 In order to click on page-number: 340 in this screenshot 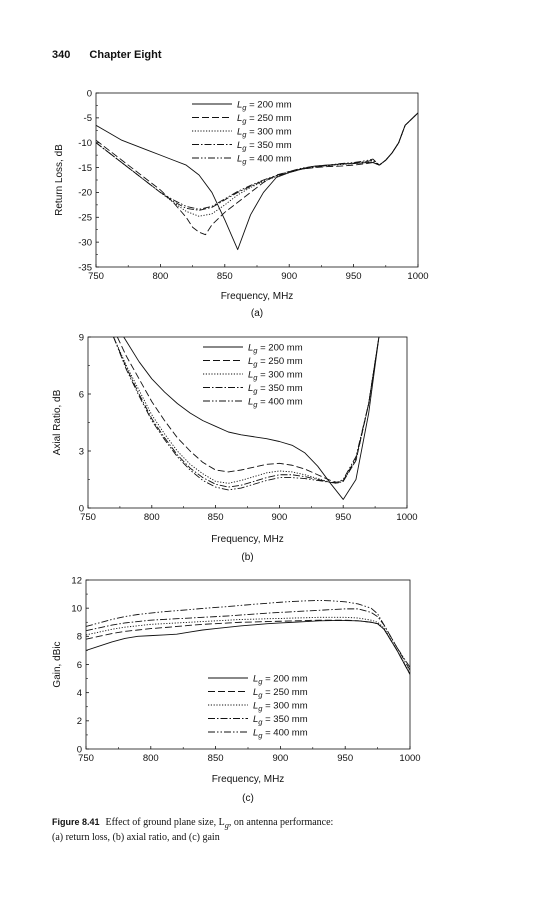, I will do `click(61, 55)`.